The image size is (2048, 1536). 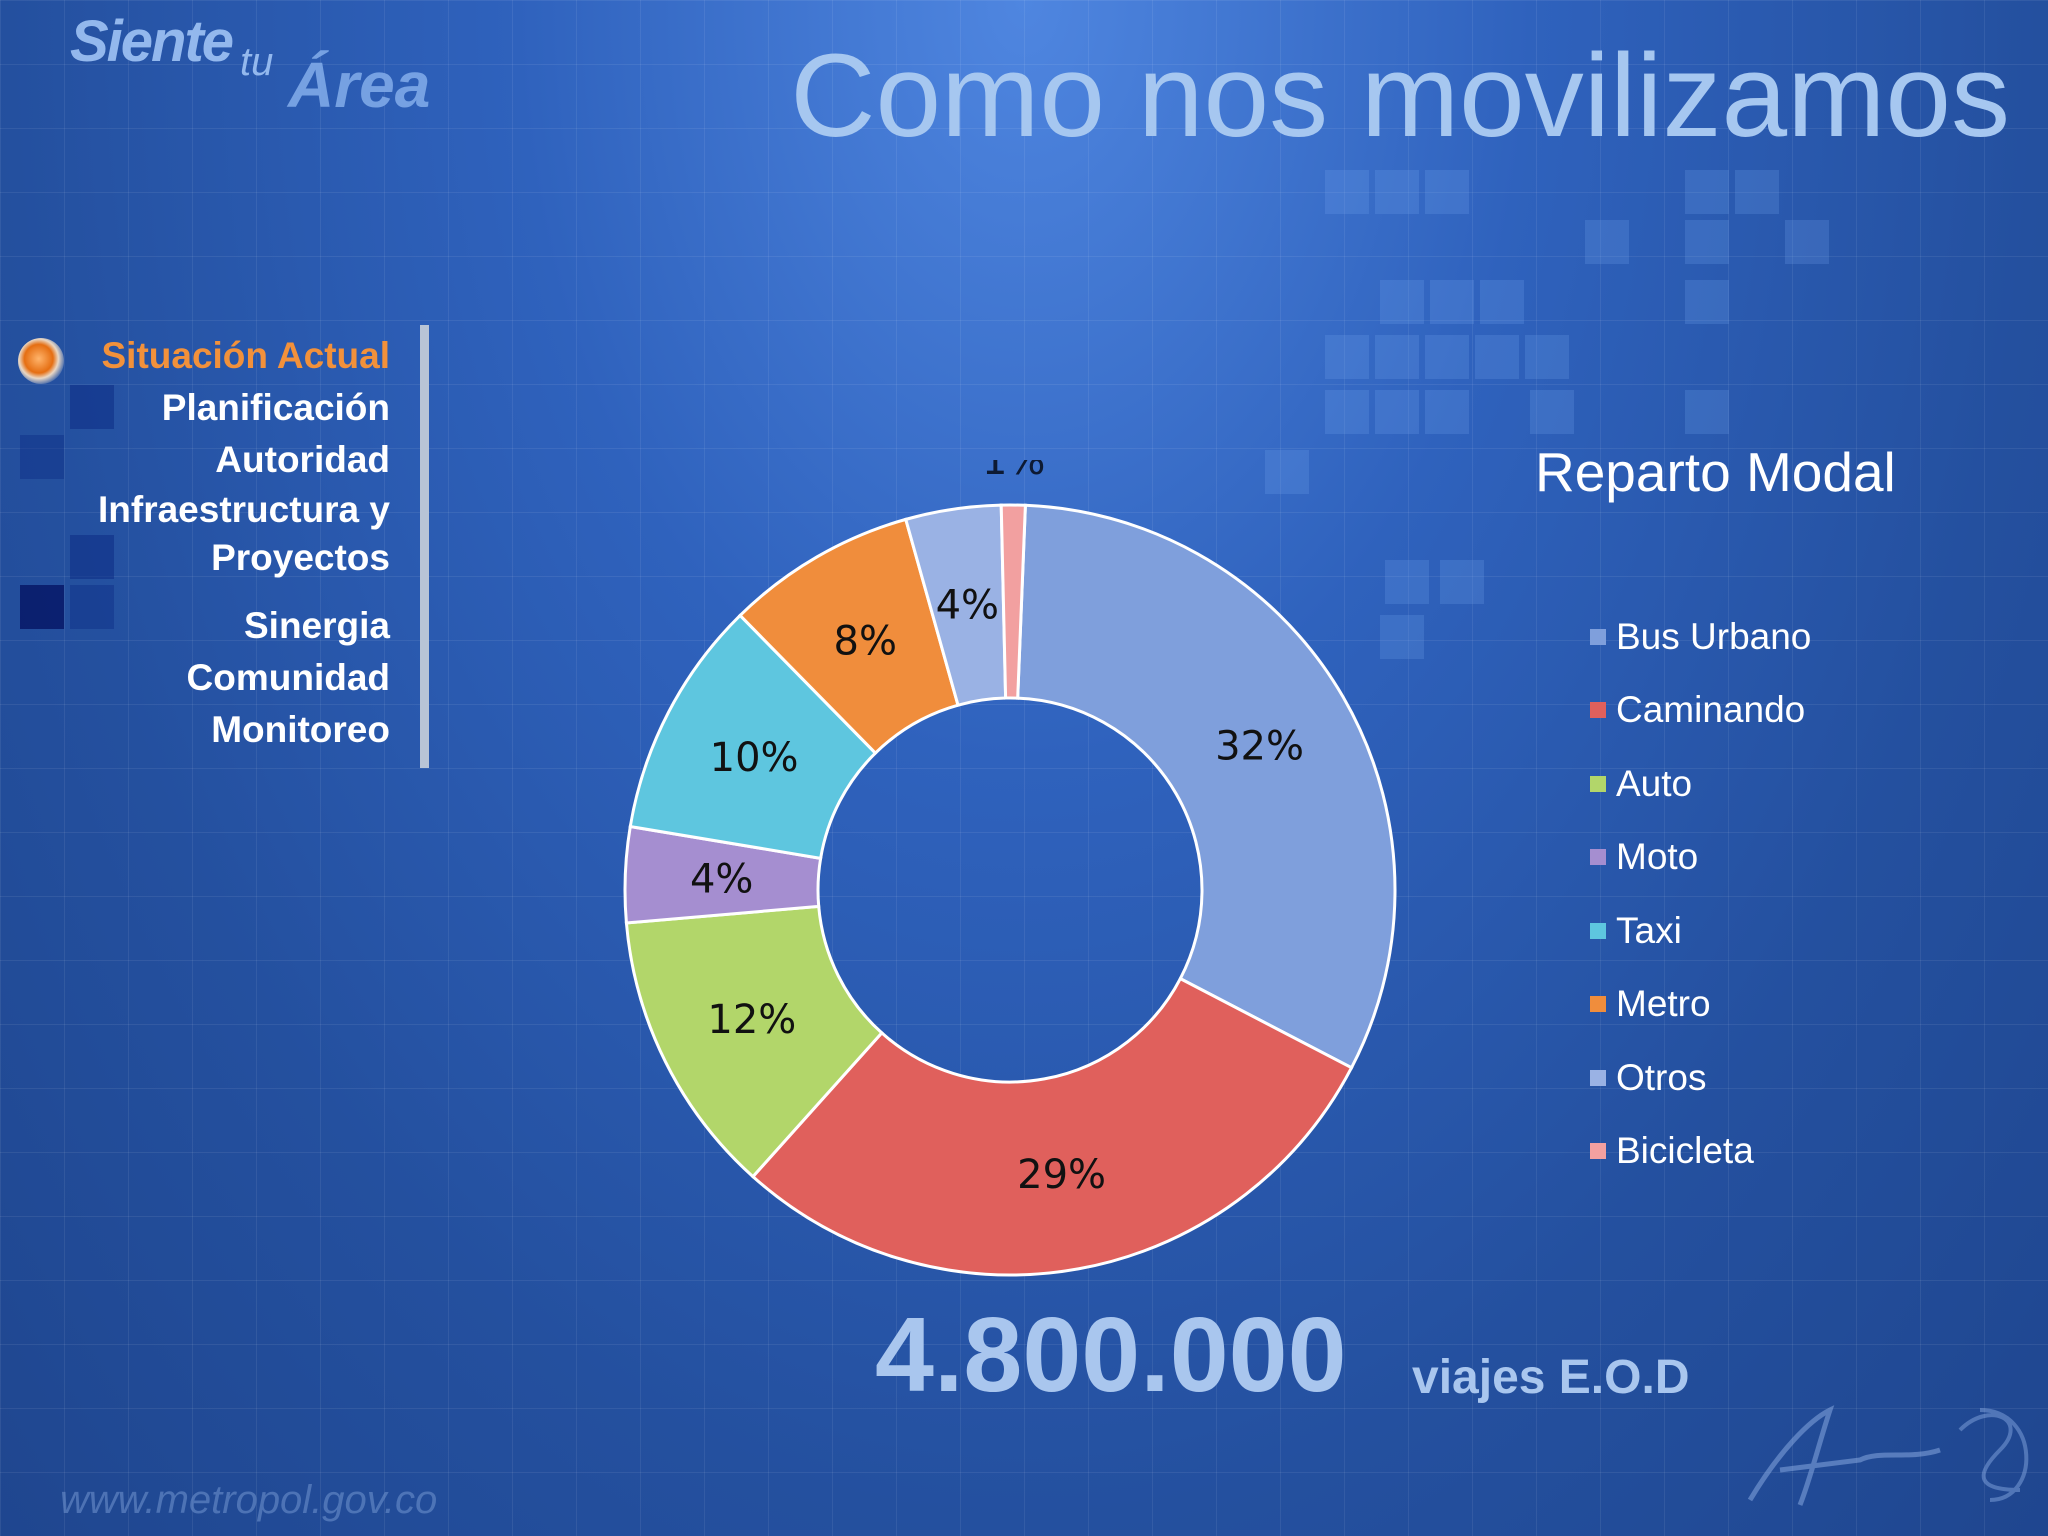 I want to click on nav-item-proyectos: Proyectos, so click(x=300, y=557).